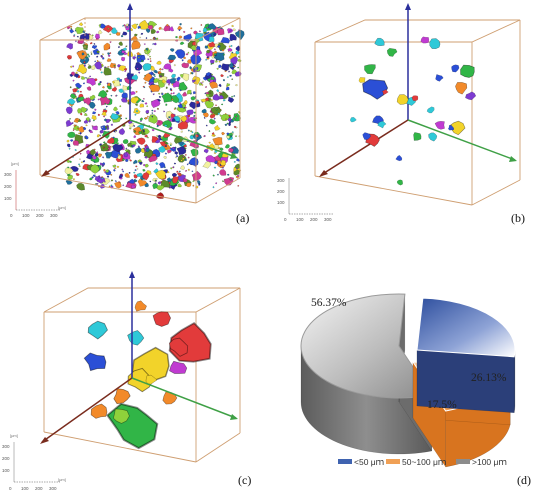  I want to click on particle-cloud-b, so click(413, 111).